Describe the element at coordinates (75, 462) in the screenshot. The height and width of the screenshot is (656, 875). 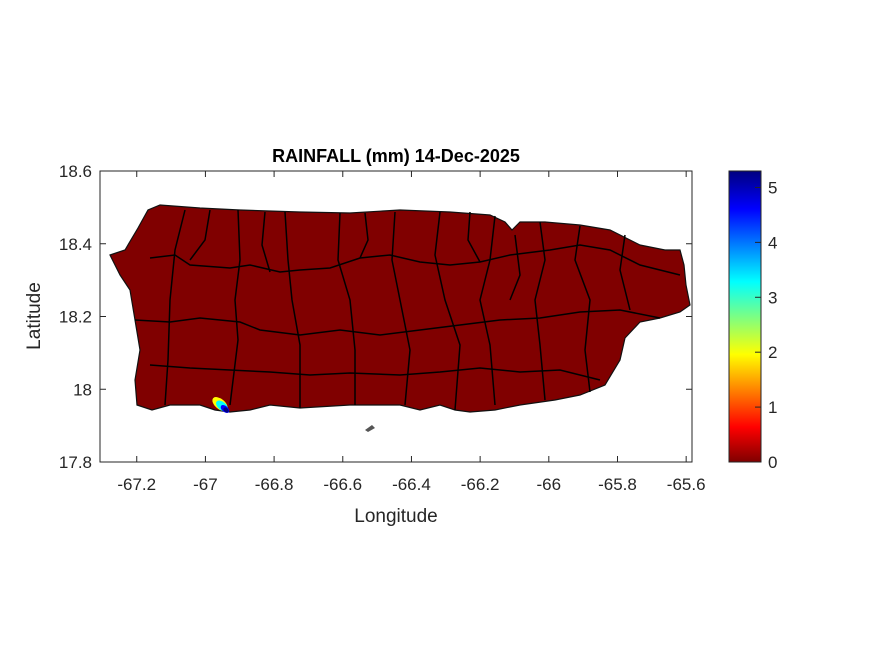
I see `y-tick-label: 17.8` at that location.